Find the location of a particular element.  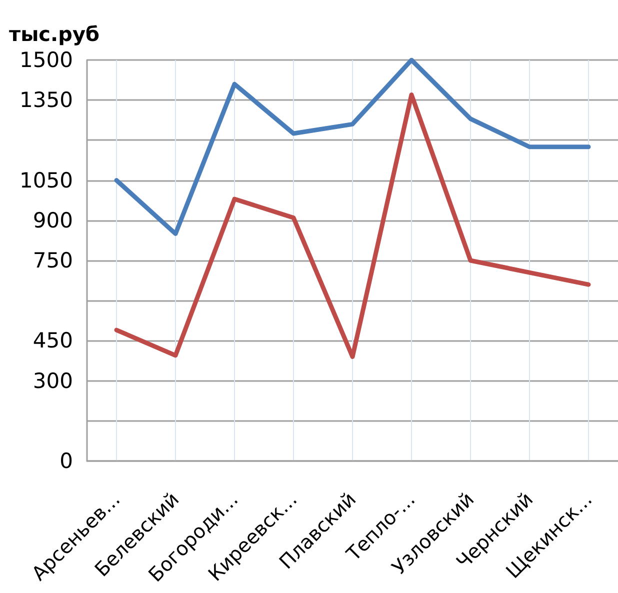

y-tick-label: 450 is located at coordinates (52, 340).